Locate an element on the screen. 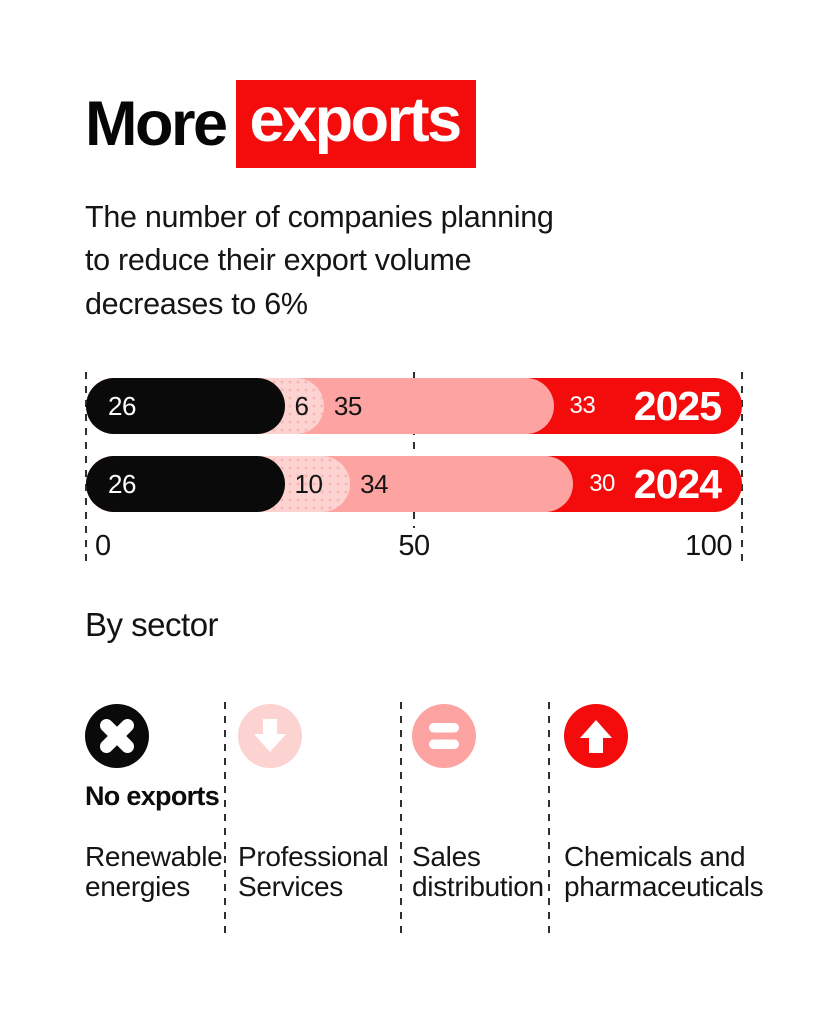 This screenshot has height=1024, width=819. arrow-down-icon is located at coordinates (270, 736).